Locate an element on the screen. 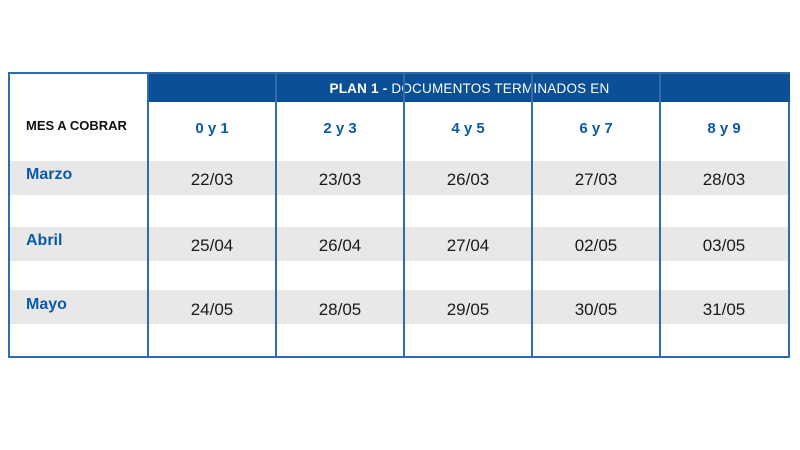  date-cell: 26/03 is located at coordinates (468, 179).